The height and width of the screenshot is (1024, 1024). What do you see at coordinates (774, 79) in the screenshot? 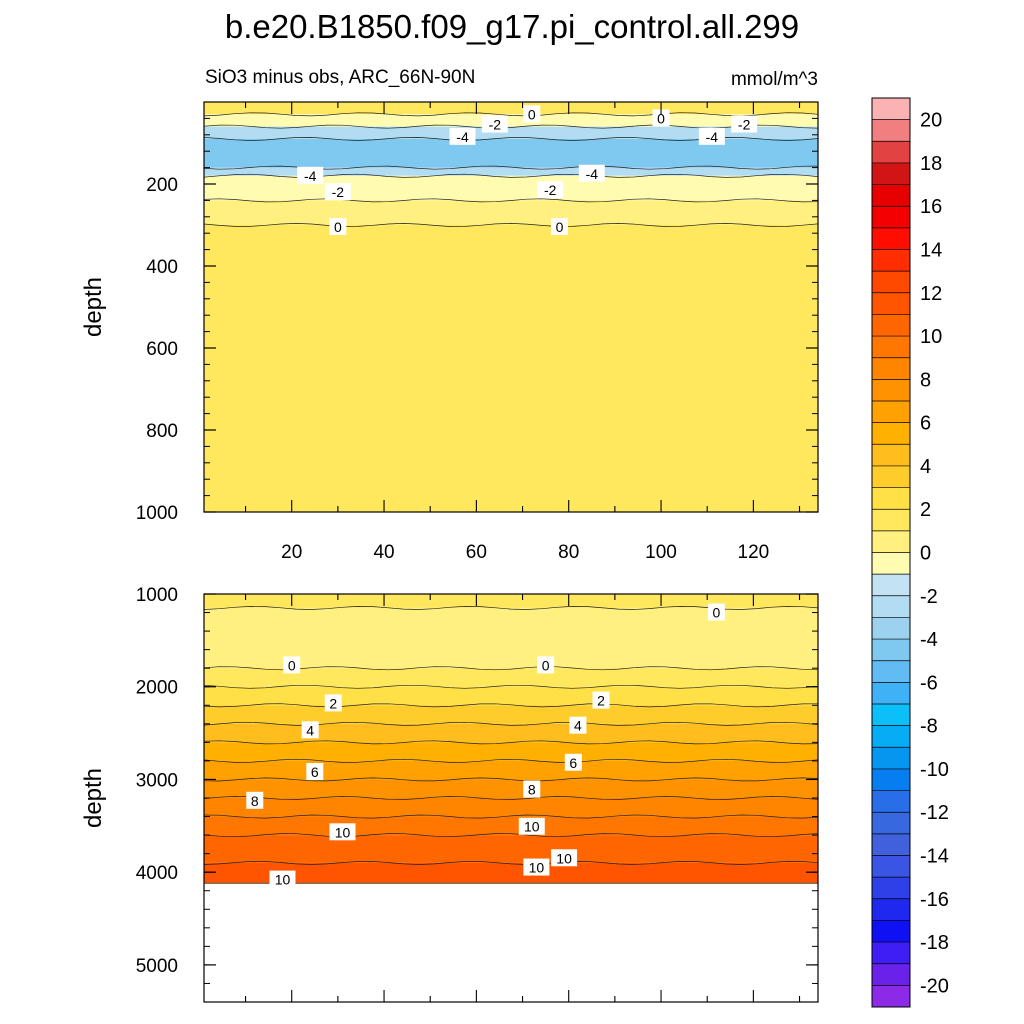
I see `units-label: mmol/m^3` at bounding box center [774, 79].